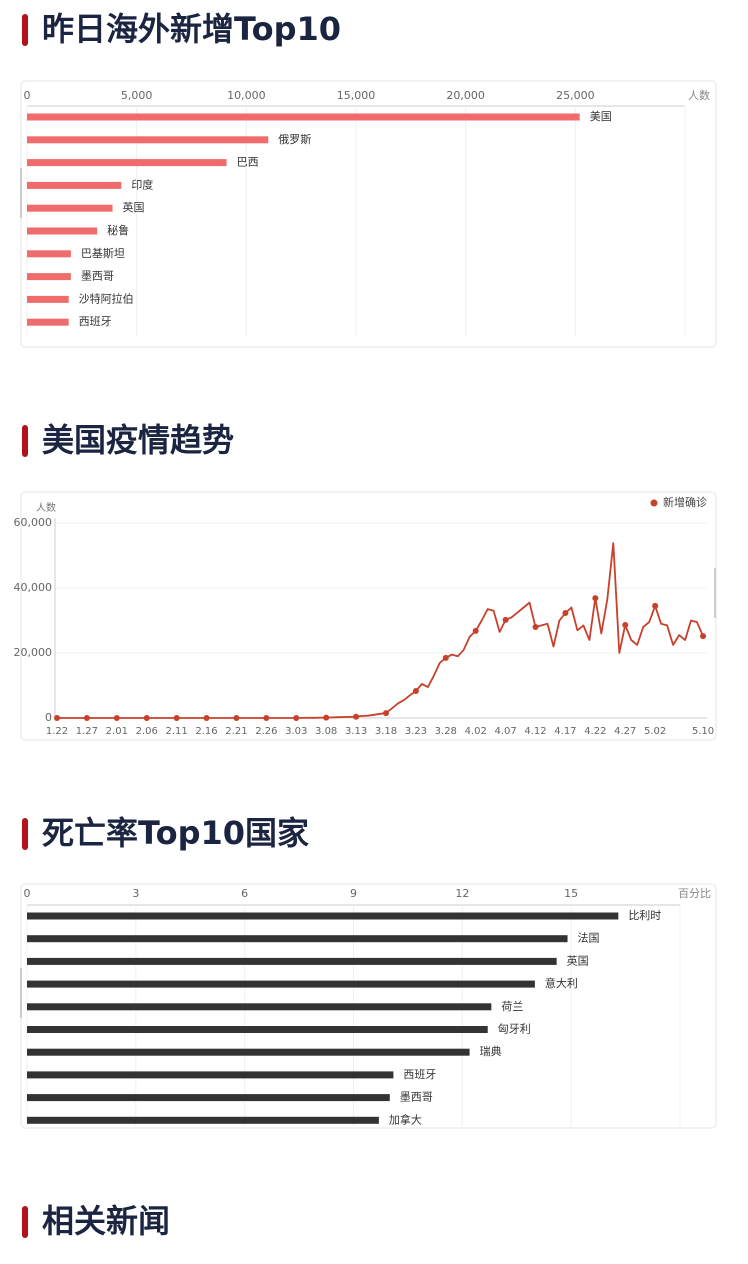 Image resolution: width=748 pixels, height=1264 pixels. What do you see at coordinates (135, 893) in the screenshot?
I see `x-tick-label: 3` at bounding box center [135, 893].